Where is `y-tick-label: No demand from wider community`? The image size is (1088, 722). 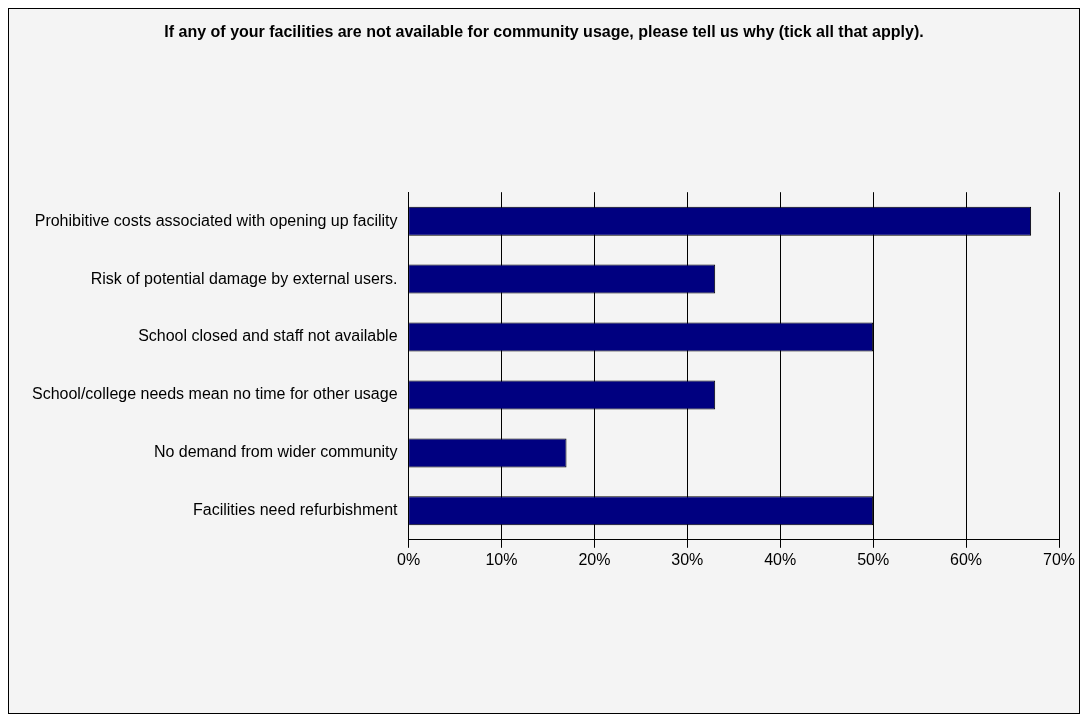 y-tick-label: No demand from wider community is located at coordinates (275, 452).